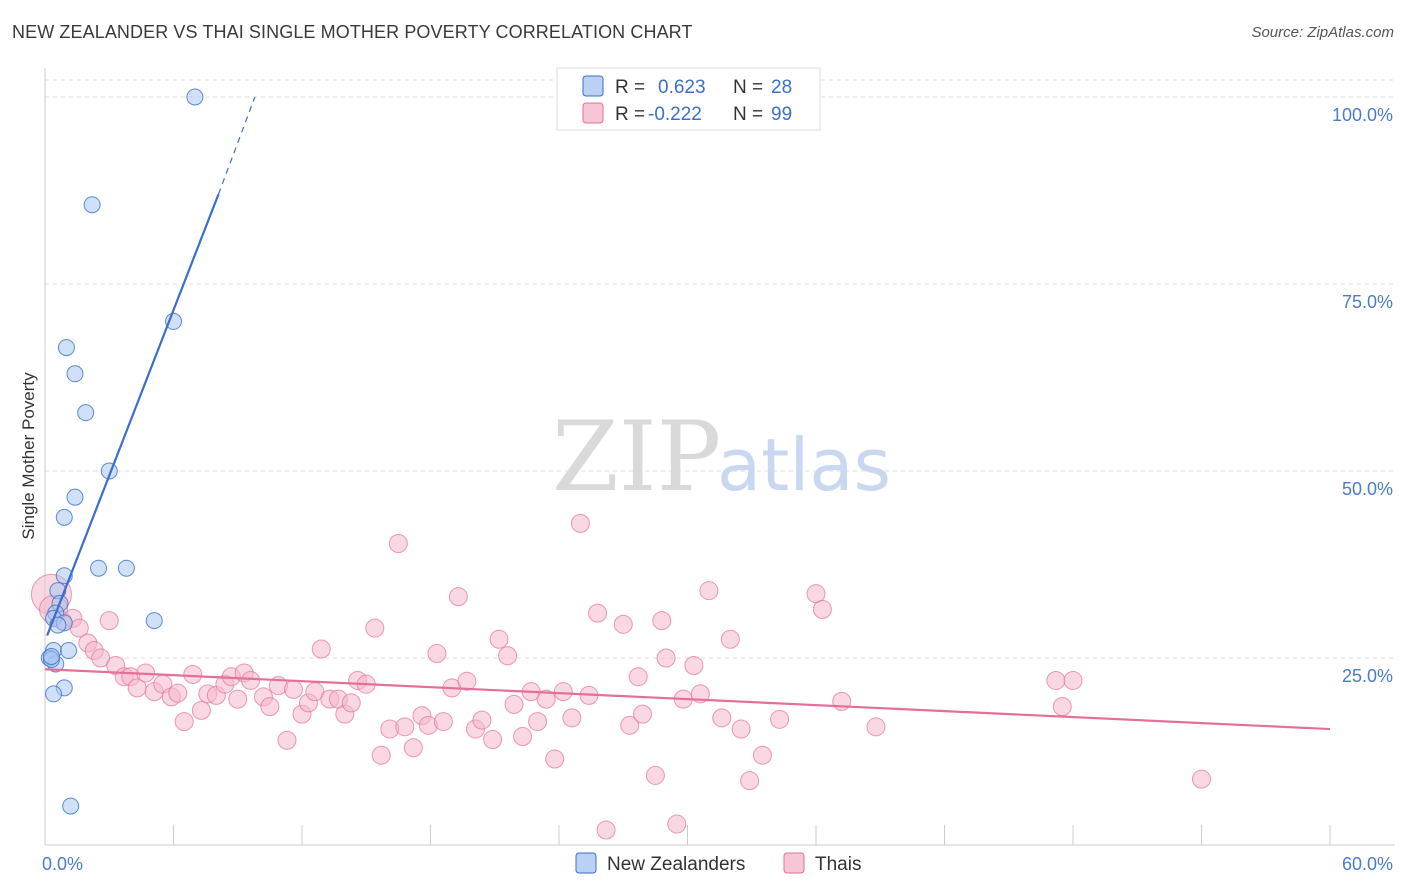 Image resolution: width=1406 pixels, height=892 pixels. I want to click on new-zealanders-trend-line, so click(133, 414).